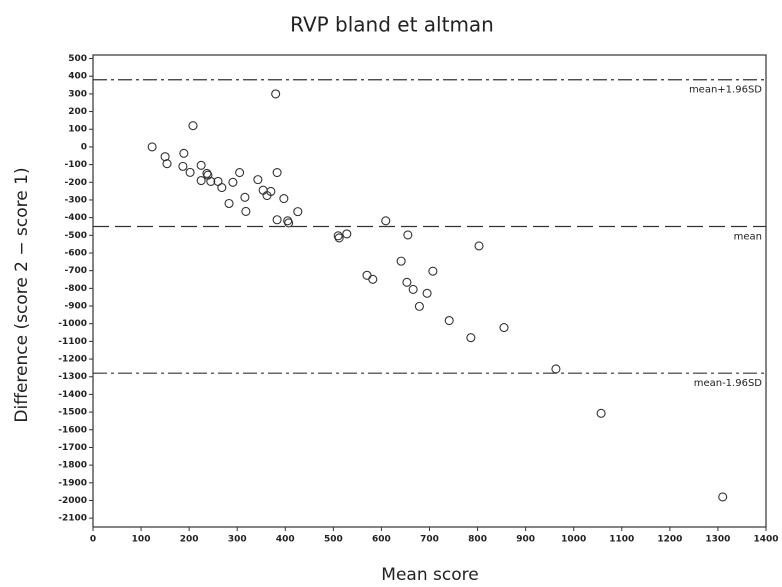  Describe the element at coordinates (477, 540) in the screenshot. I see `x-tick-label: 800` at that location.